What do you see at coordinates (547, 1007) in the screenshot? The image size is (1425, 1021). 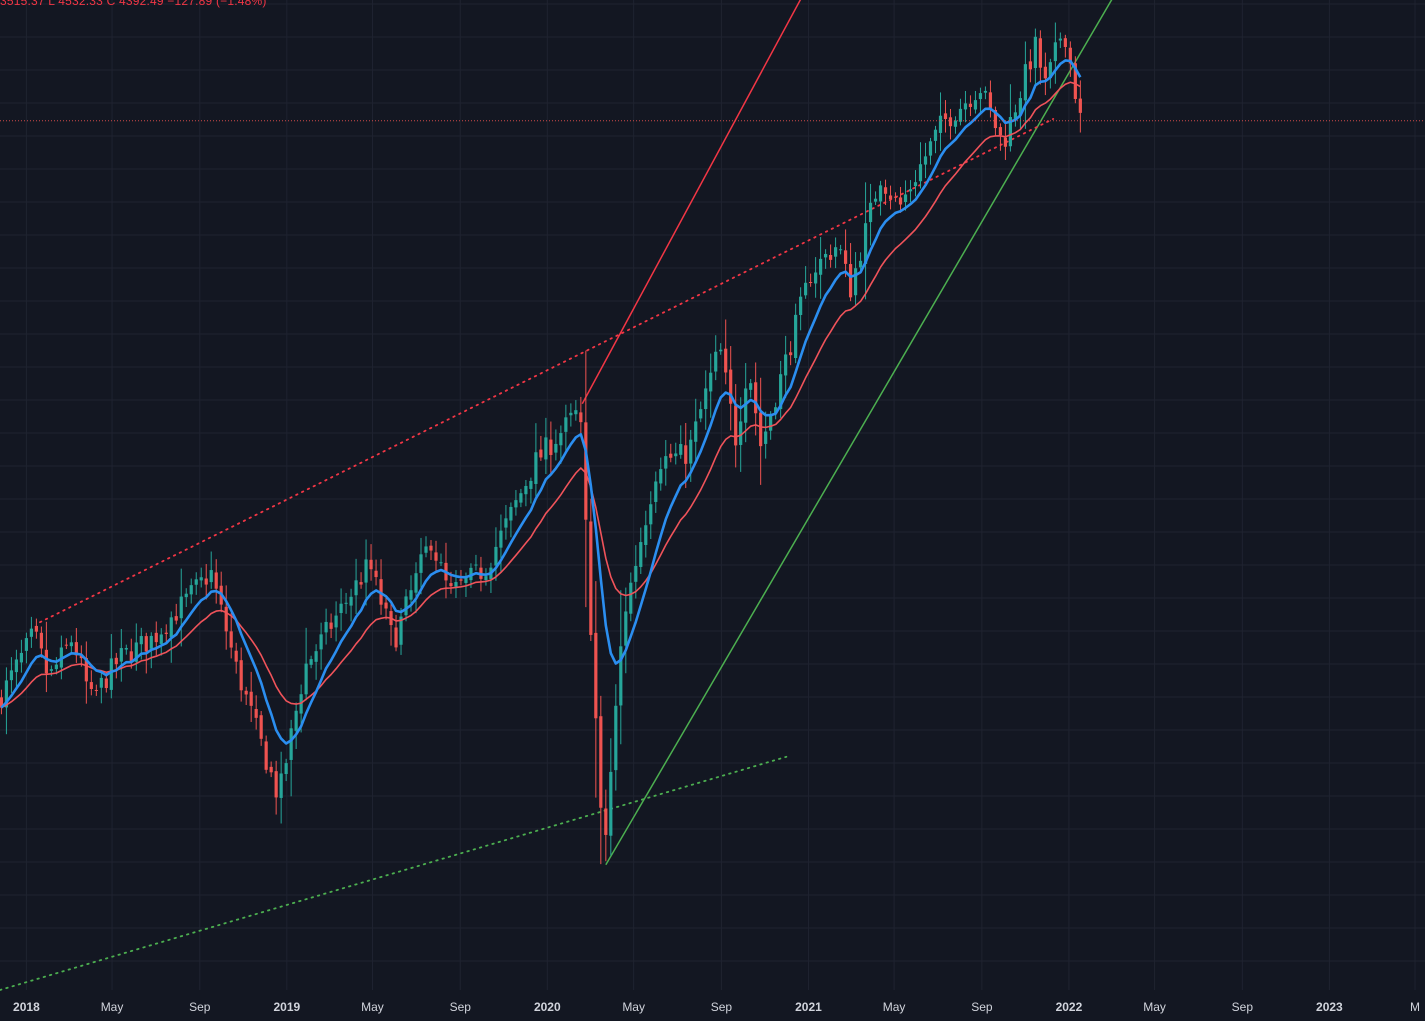 I see `x-tick-label: 2020` at bounding box center [547, 1007].